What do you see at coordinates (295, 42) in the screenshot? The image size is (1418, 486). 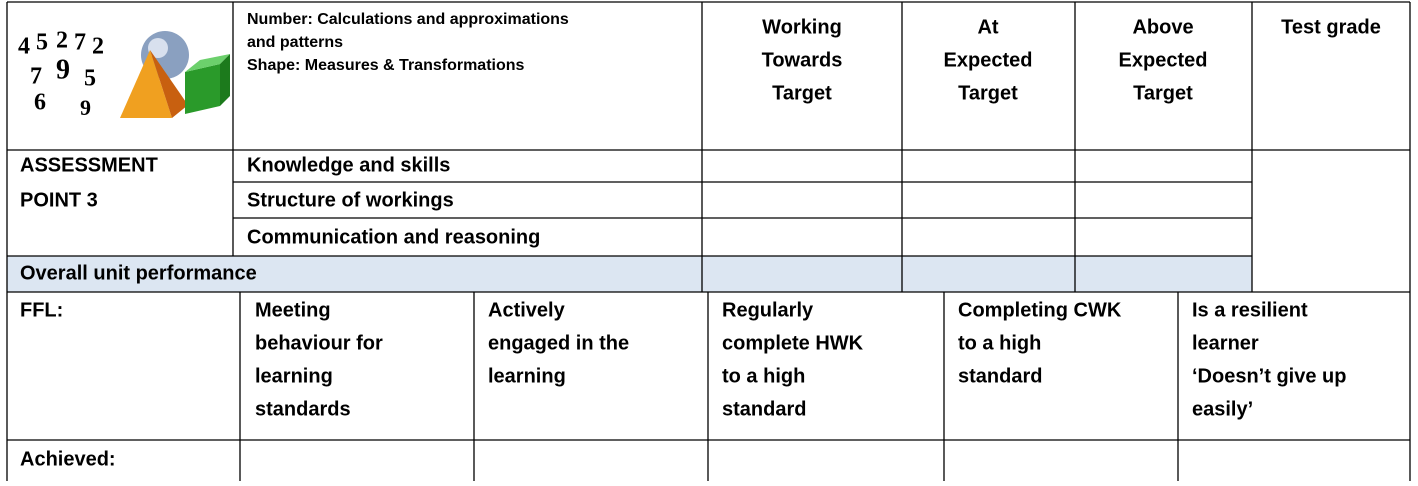 I see `unit-description: and patterns` at bounding box center [295, 42].